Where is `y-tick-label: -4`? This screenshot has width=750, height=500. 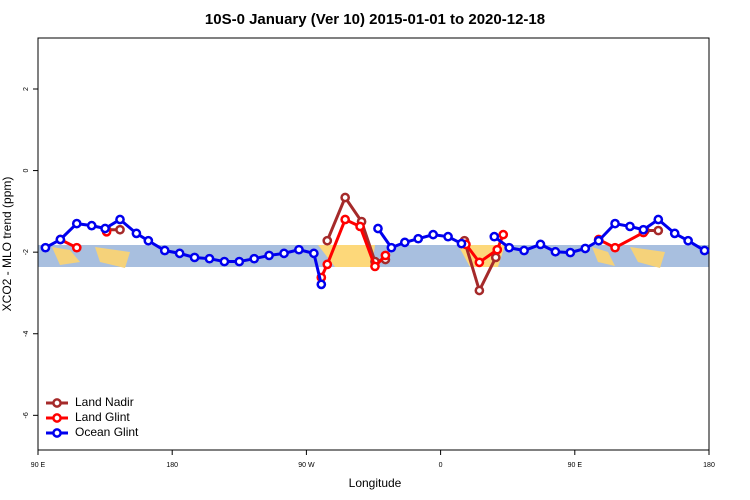 y-tick-label: -4 is located at coordinates (26, 334).